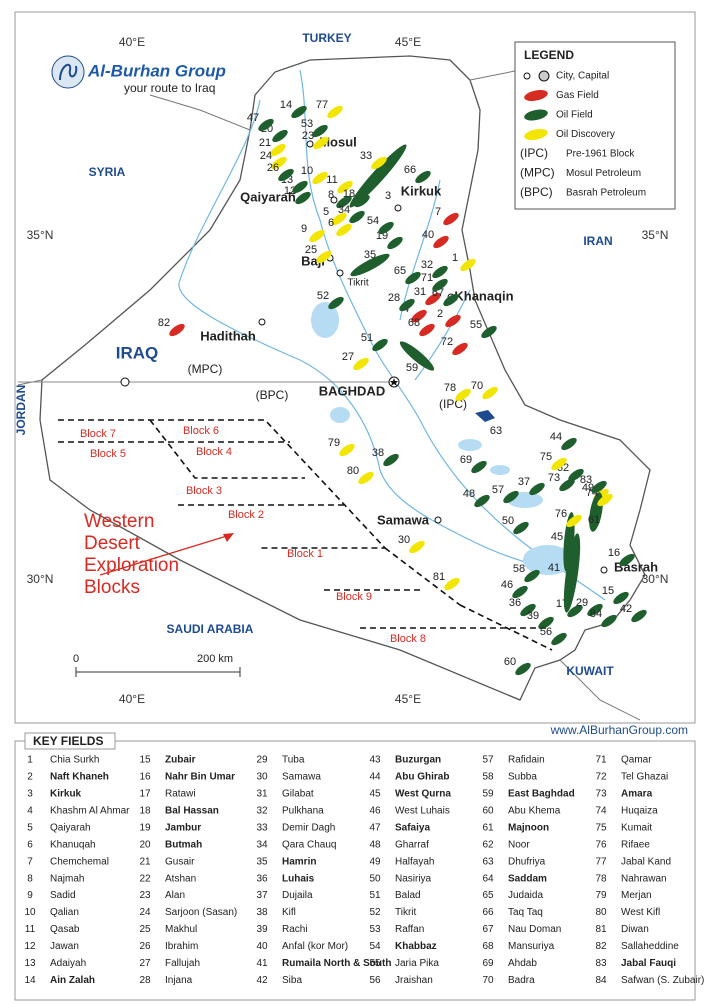  Describe the element at coordinates (375, 760) in the screenshot. I see `key-number: 43` at that location.